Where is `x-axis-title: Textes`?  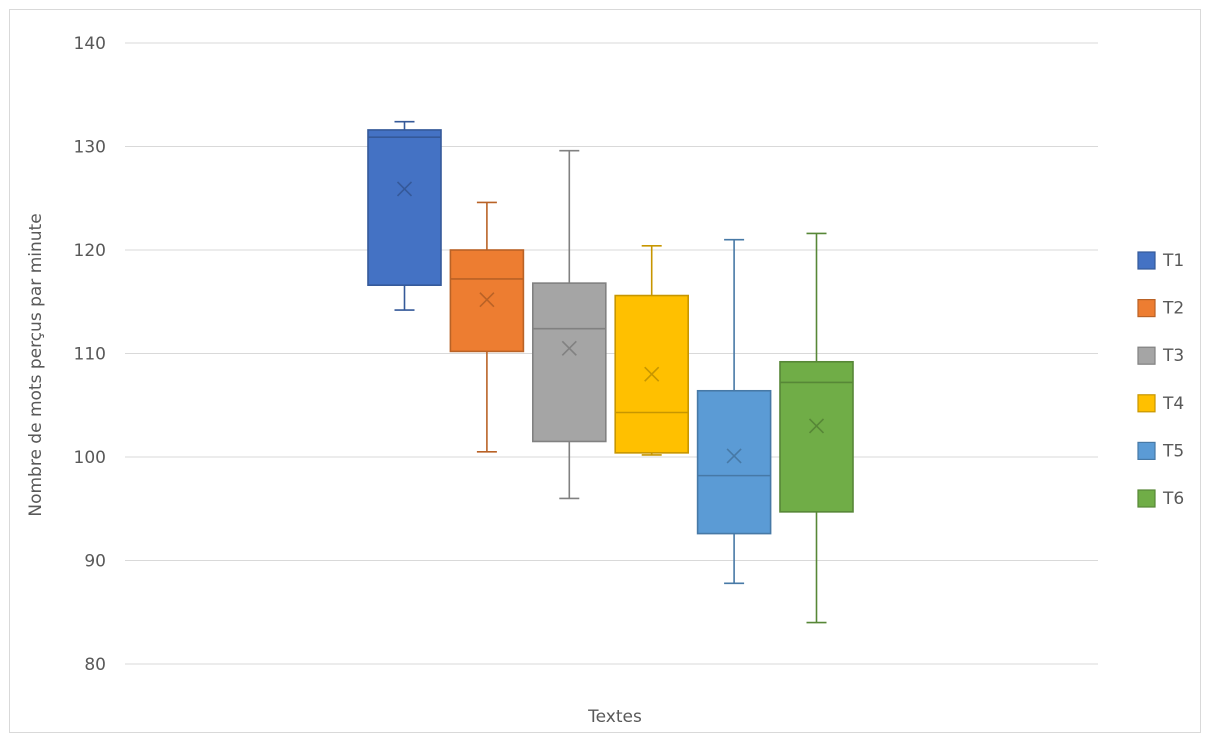 x-axis-title: Textes is located at coordinates (614, 717).